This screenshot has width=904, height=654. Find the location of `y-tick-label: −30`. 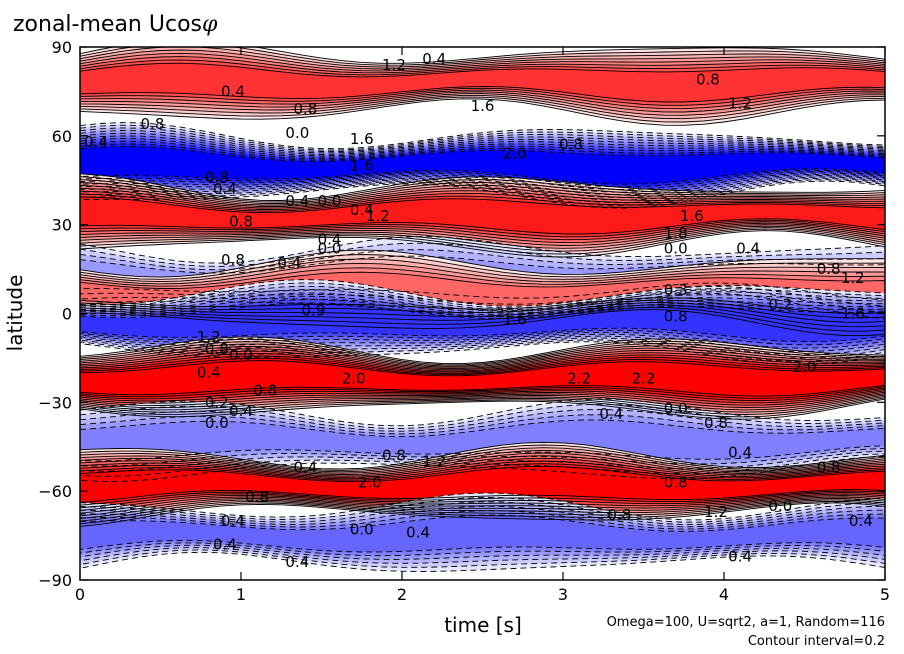

y-tick-label: −30 is located at coordinates (55, 402).